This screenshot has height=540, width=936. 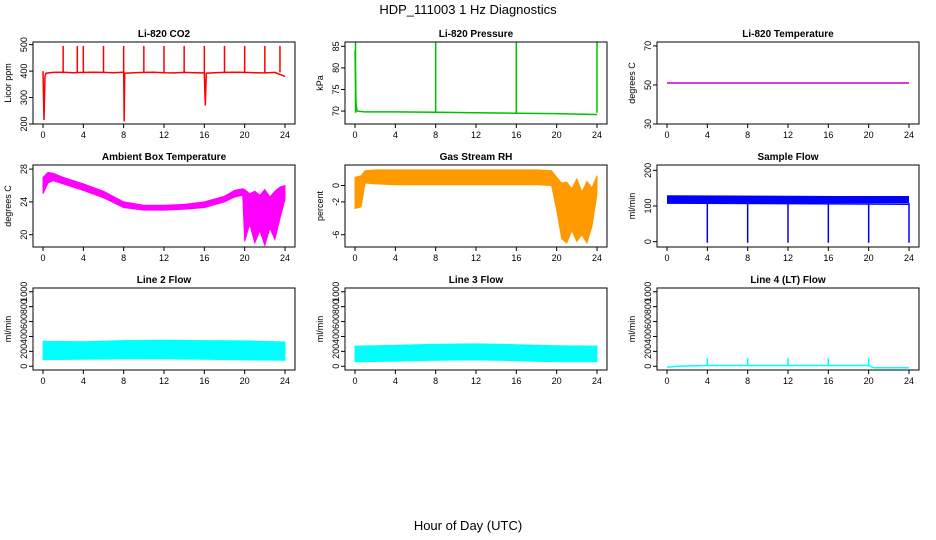 What do you see at coordinates (24, 97) in the screenshot?
I see `y-tick-label: 300` at bounding box center [24, 97].